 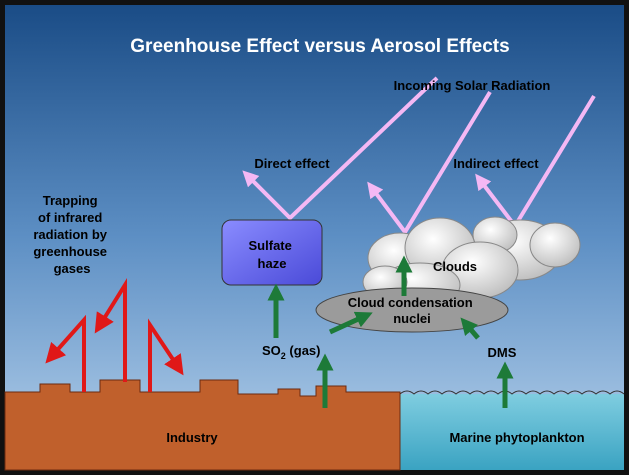 What do you see at coordinates (70, 217) in the screenshot?
I see `line: of infrared` at bounding box center [70, 217].